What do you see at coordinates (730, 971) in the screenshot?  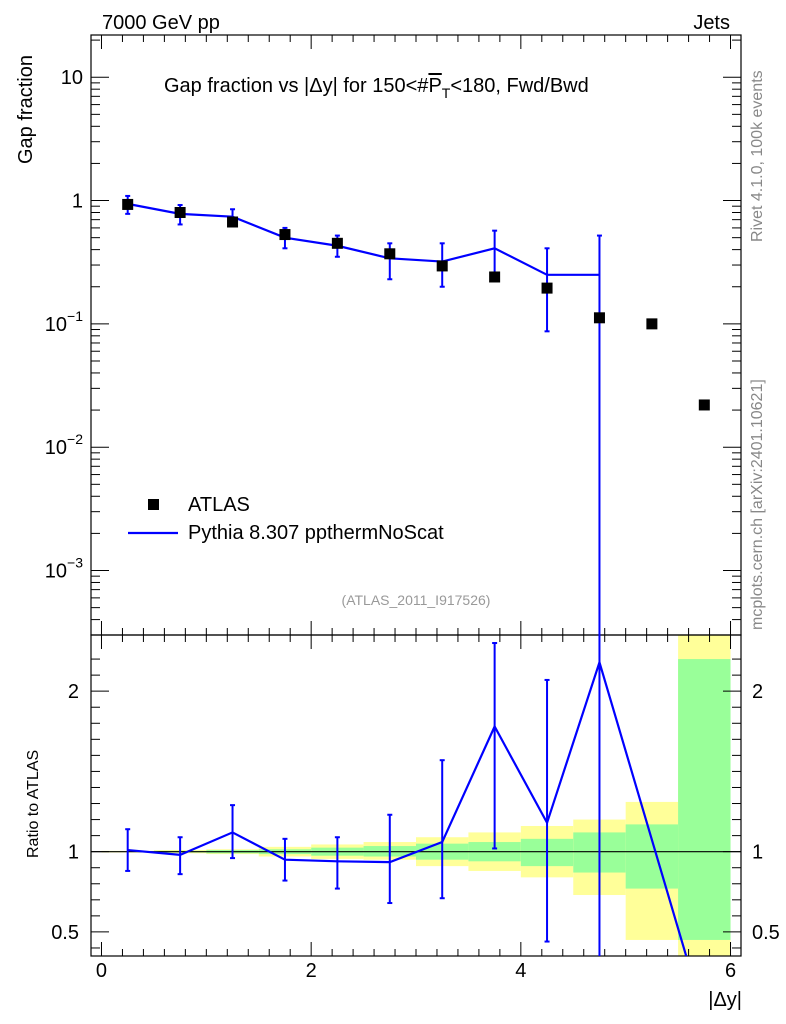 I see `x-tick-label: 6` at bounding box center [730, 971].